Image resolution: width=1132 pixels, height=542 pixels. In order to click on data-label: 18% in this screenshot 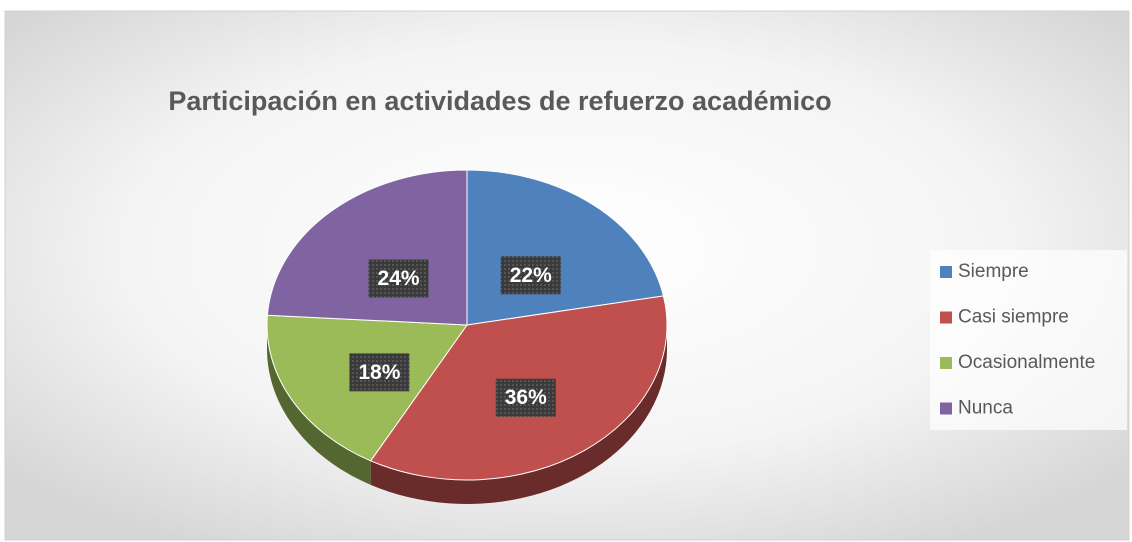, I will do `click(379, 372)`.